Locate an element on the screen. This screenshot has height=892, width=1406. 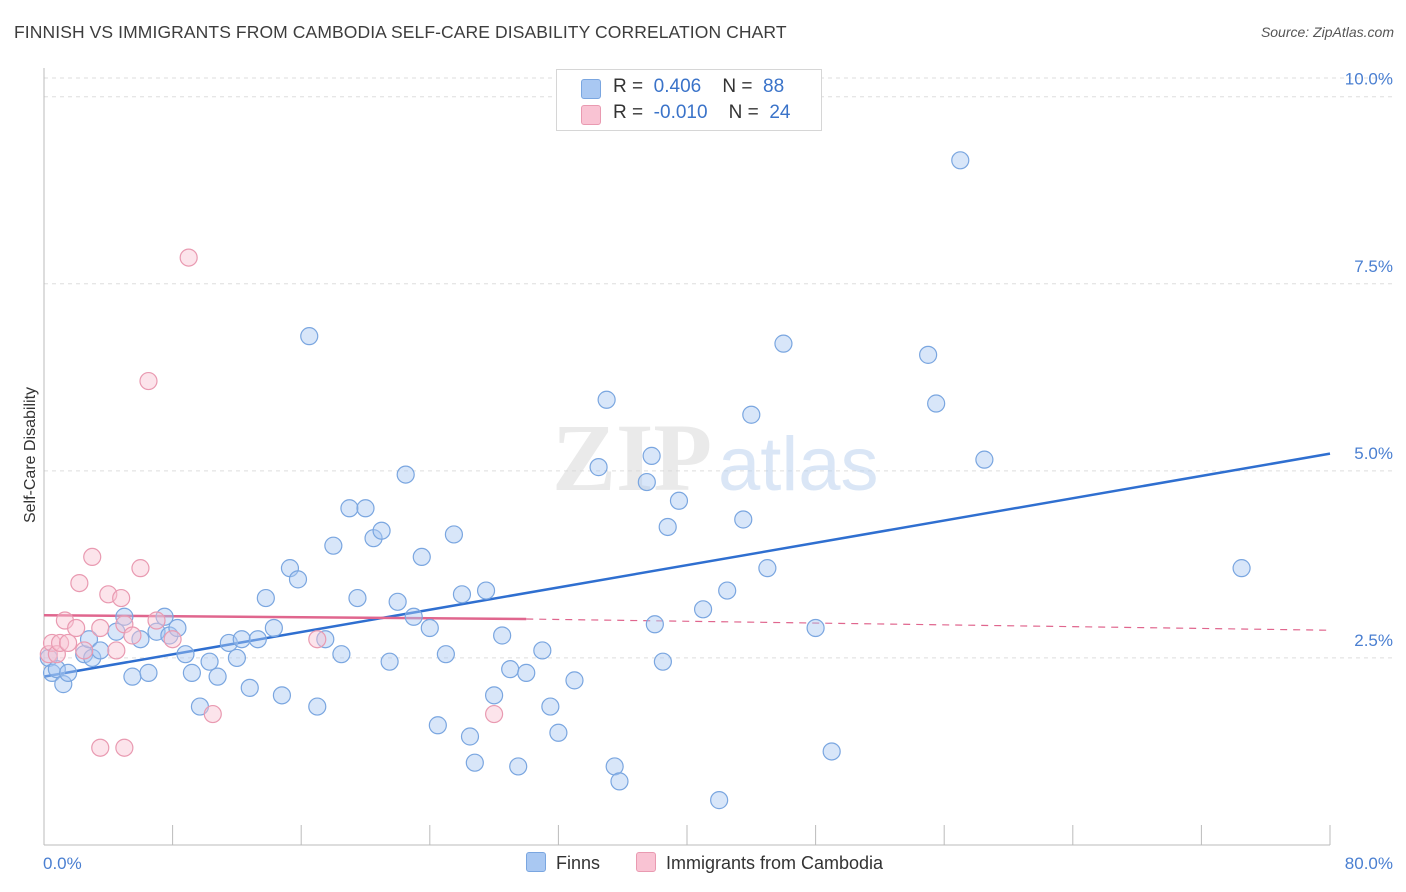
legend-item-finns: Finns is located at coordinates (563, 863).